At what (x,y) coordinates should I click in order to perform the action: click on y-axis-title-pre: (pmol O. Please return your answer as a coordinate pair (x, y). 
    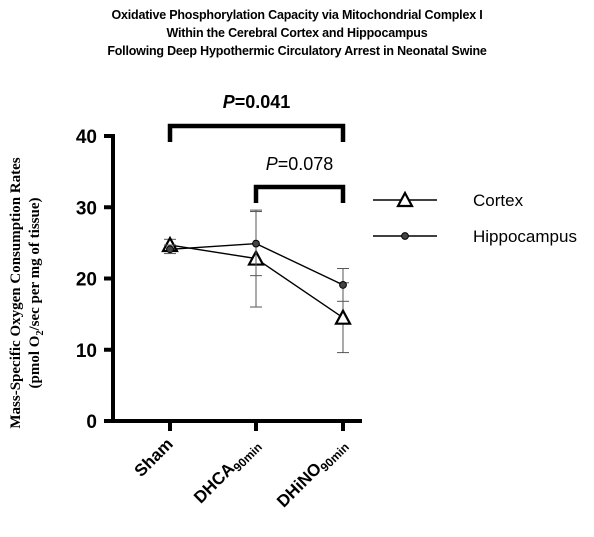
    Looking at the image, I should click on (35, 362).